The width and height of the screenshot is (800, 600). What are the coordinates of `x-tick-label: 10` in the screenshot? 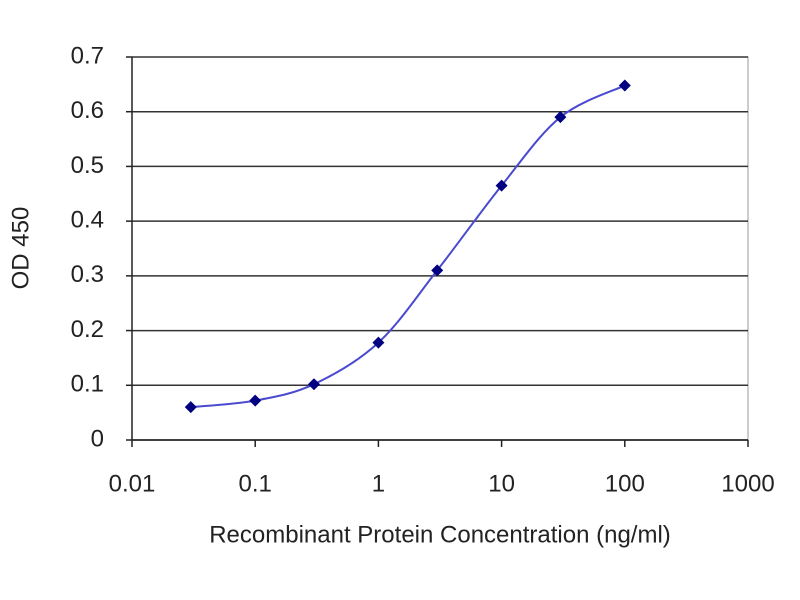 It's located at (501, 483).